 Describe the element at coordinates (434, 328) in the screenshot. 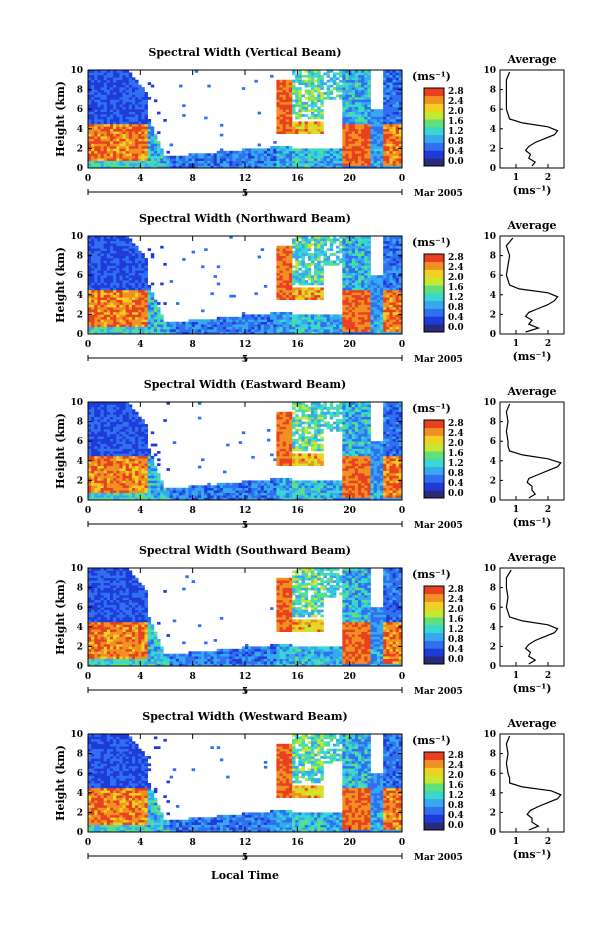

I see `colorbar-swatch` at that location.